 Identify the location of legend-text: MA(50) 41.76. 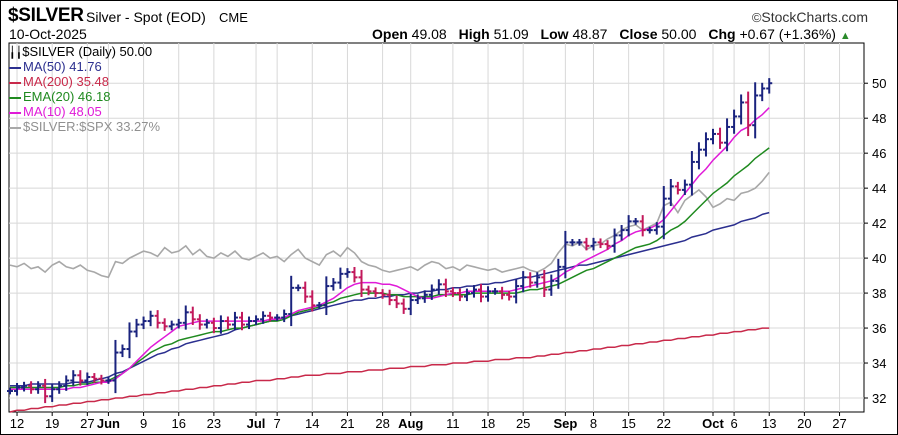
(62, 66).